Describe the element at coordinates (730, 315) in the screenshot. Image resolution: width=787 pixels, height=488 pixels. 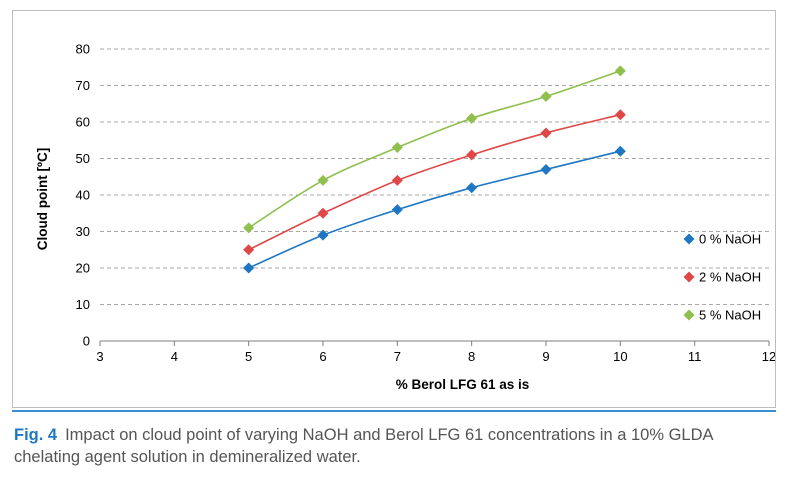
I see `legend-label: 5 % NaOH` at that location.